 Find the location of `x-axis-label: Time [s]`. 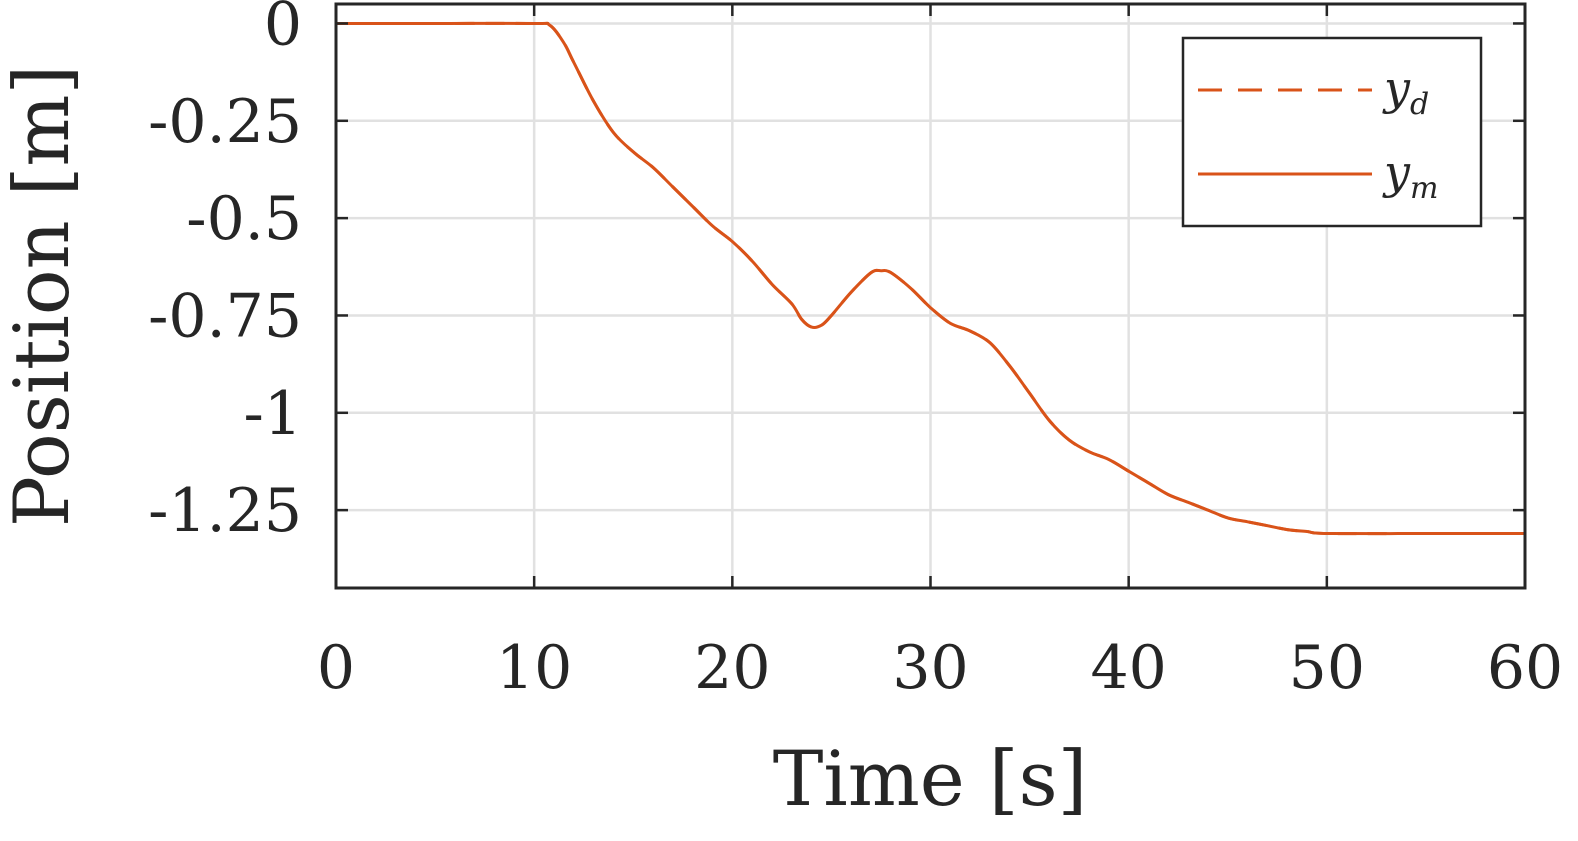

x-axis-label: Time [s] is located at coordinates (930, 778).